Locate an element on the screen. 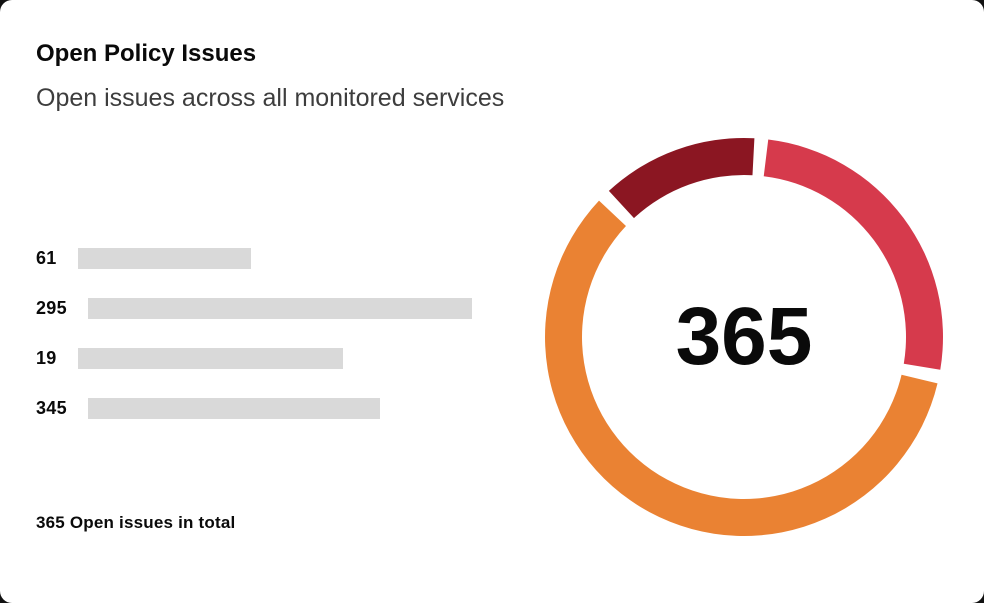 The height and width of the screenshot is (603, 984). bar-row: 345 is located at coordinates (254, 408).